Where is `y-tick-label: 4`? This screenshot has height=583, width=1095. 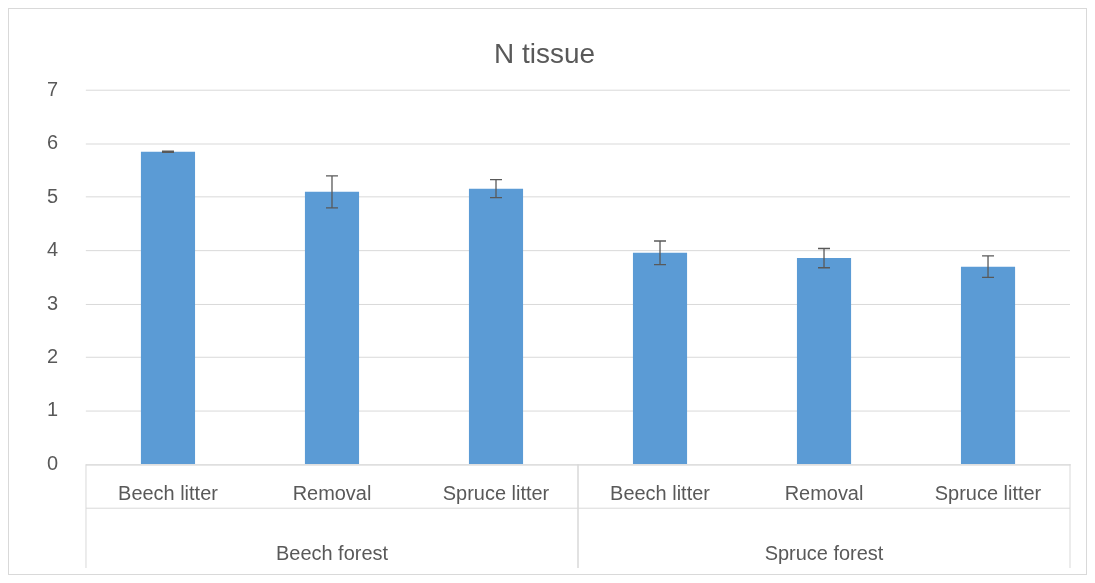 y-tick-label: 4 is located at coordinates (52, 249).